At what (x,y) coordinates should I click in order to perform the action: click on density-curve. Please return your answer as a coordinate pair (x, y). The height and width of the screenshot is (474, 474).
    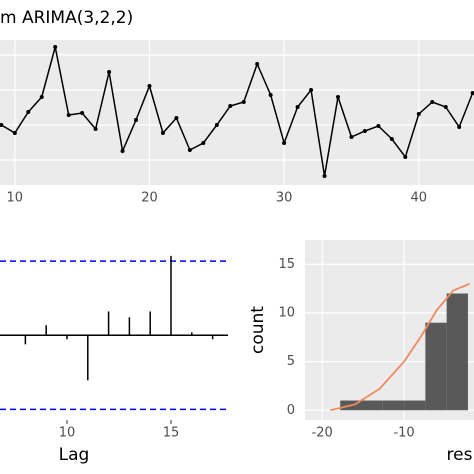
    Looking at the image, I should click on (400, 347).